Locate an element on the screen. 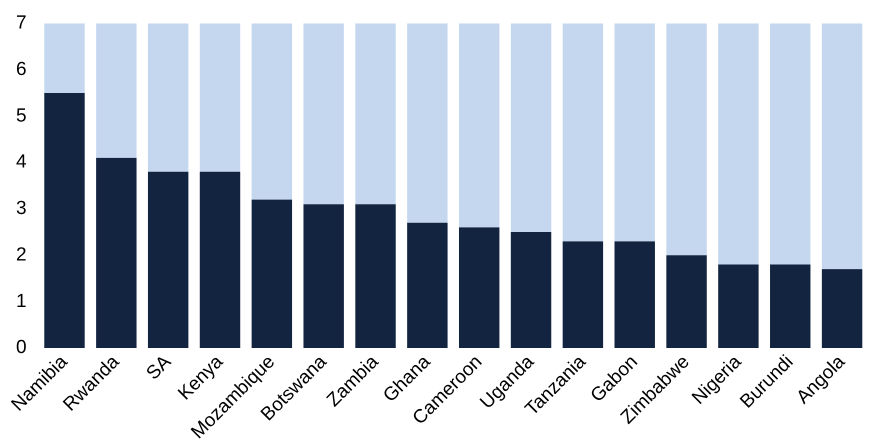  y-tick-label: 7 is located at coordinates (21, 23).